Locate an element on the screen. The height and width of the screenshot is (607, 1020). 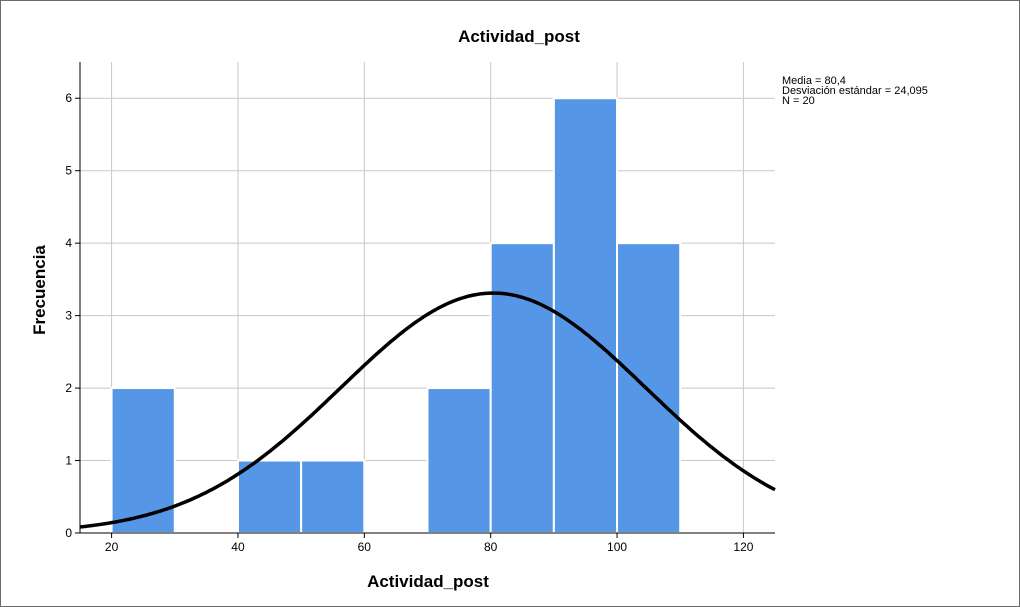
y-tick-label: 3 is located at coordinates (68, 316).